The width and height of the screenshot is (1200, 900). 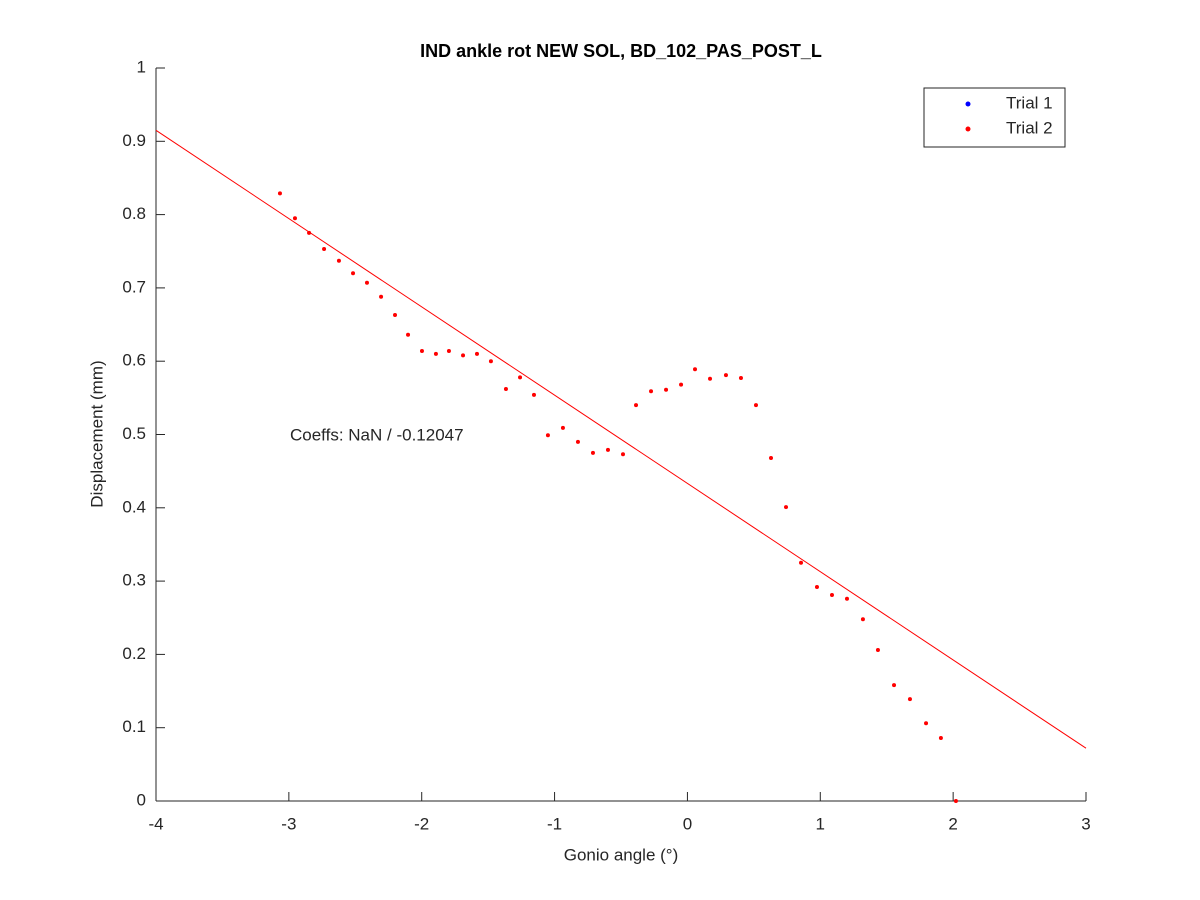 I want to click on y-tick-label: 0.4, so click(x=134, y=506).